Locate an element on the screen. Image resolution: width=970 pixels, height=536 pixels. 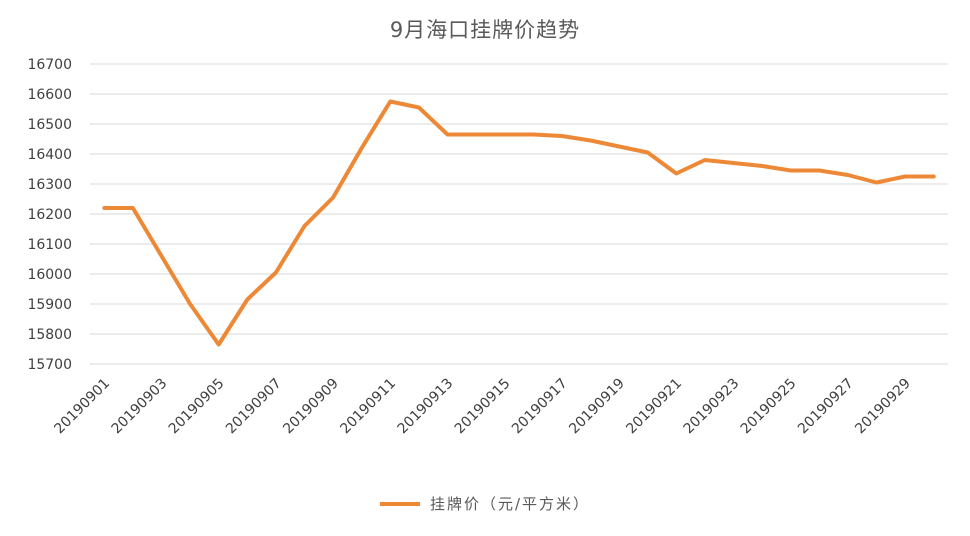
x-tick-label: 20190907 is located at coordinates (254, 407).